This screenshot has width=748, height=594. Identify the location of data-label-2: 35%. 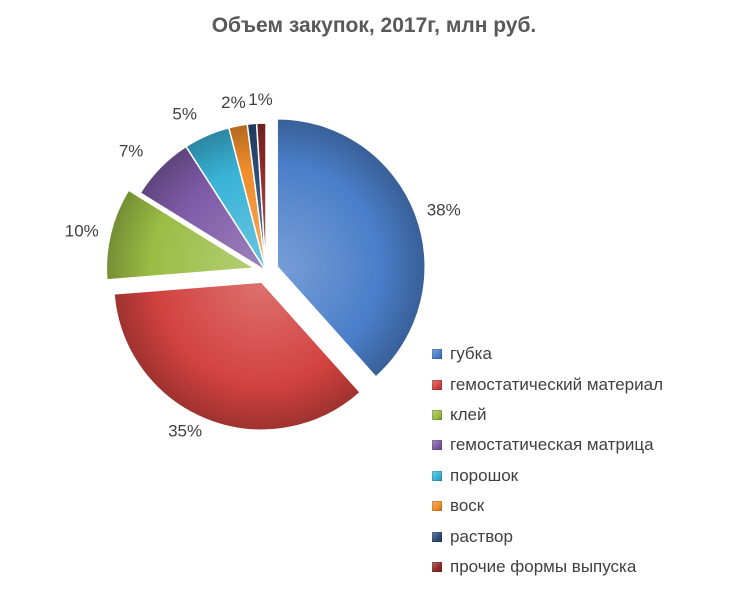
(185, 431).